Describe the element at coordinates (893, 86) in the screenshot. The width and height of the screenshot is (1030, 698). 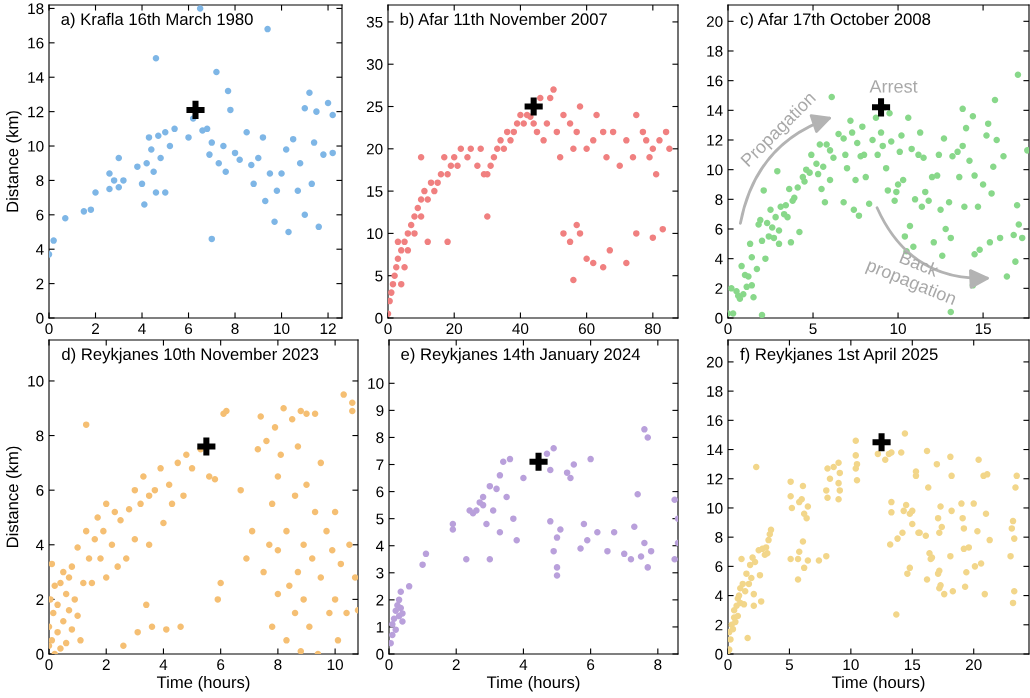
I see `annotation: Arrest` at that location.